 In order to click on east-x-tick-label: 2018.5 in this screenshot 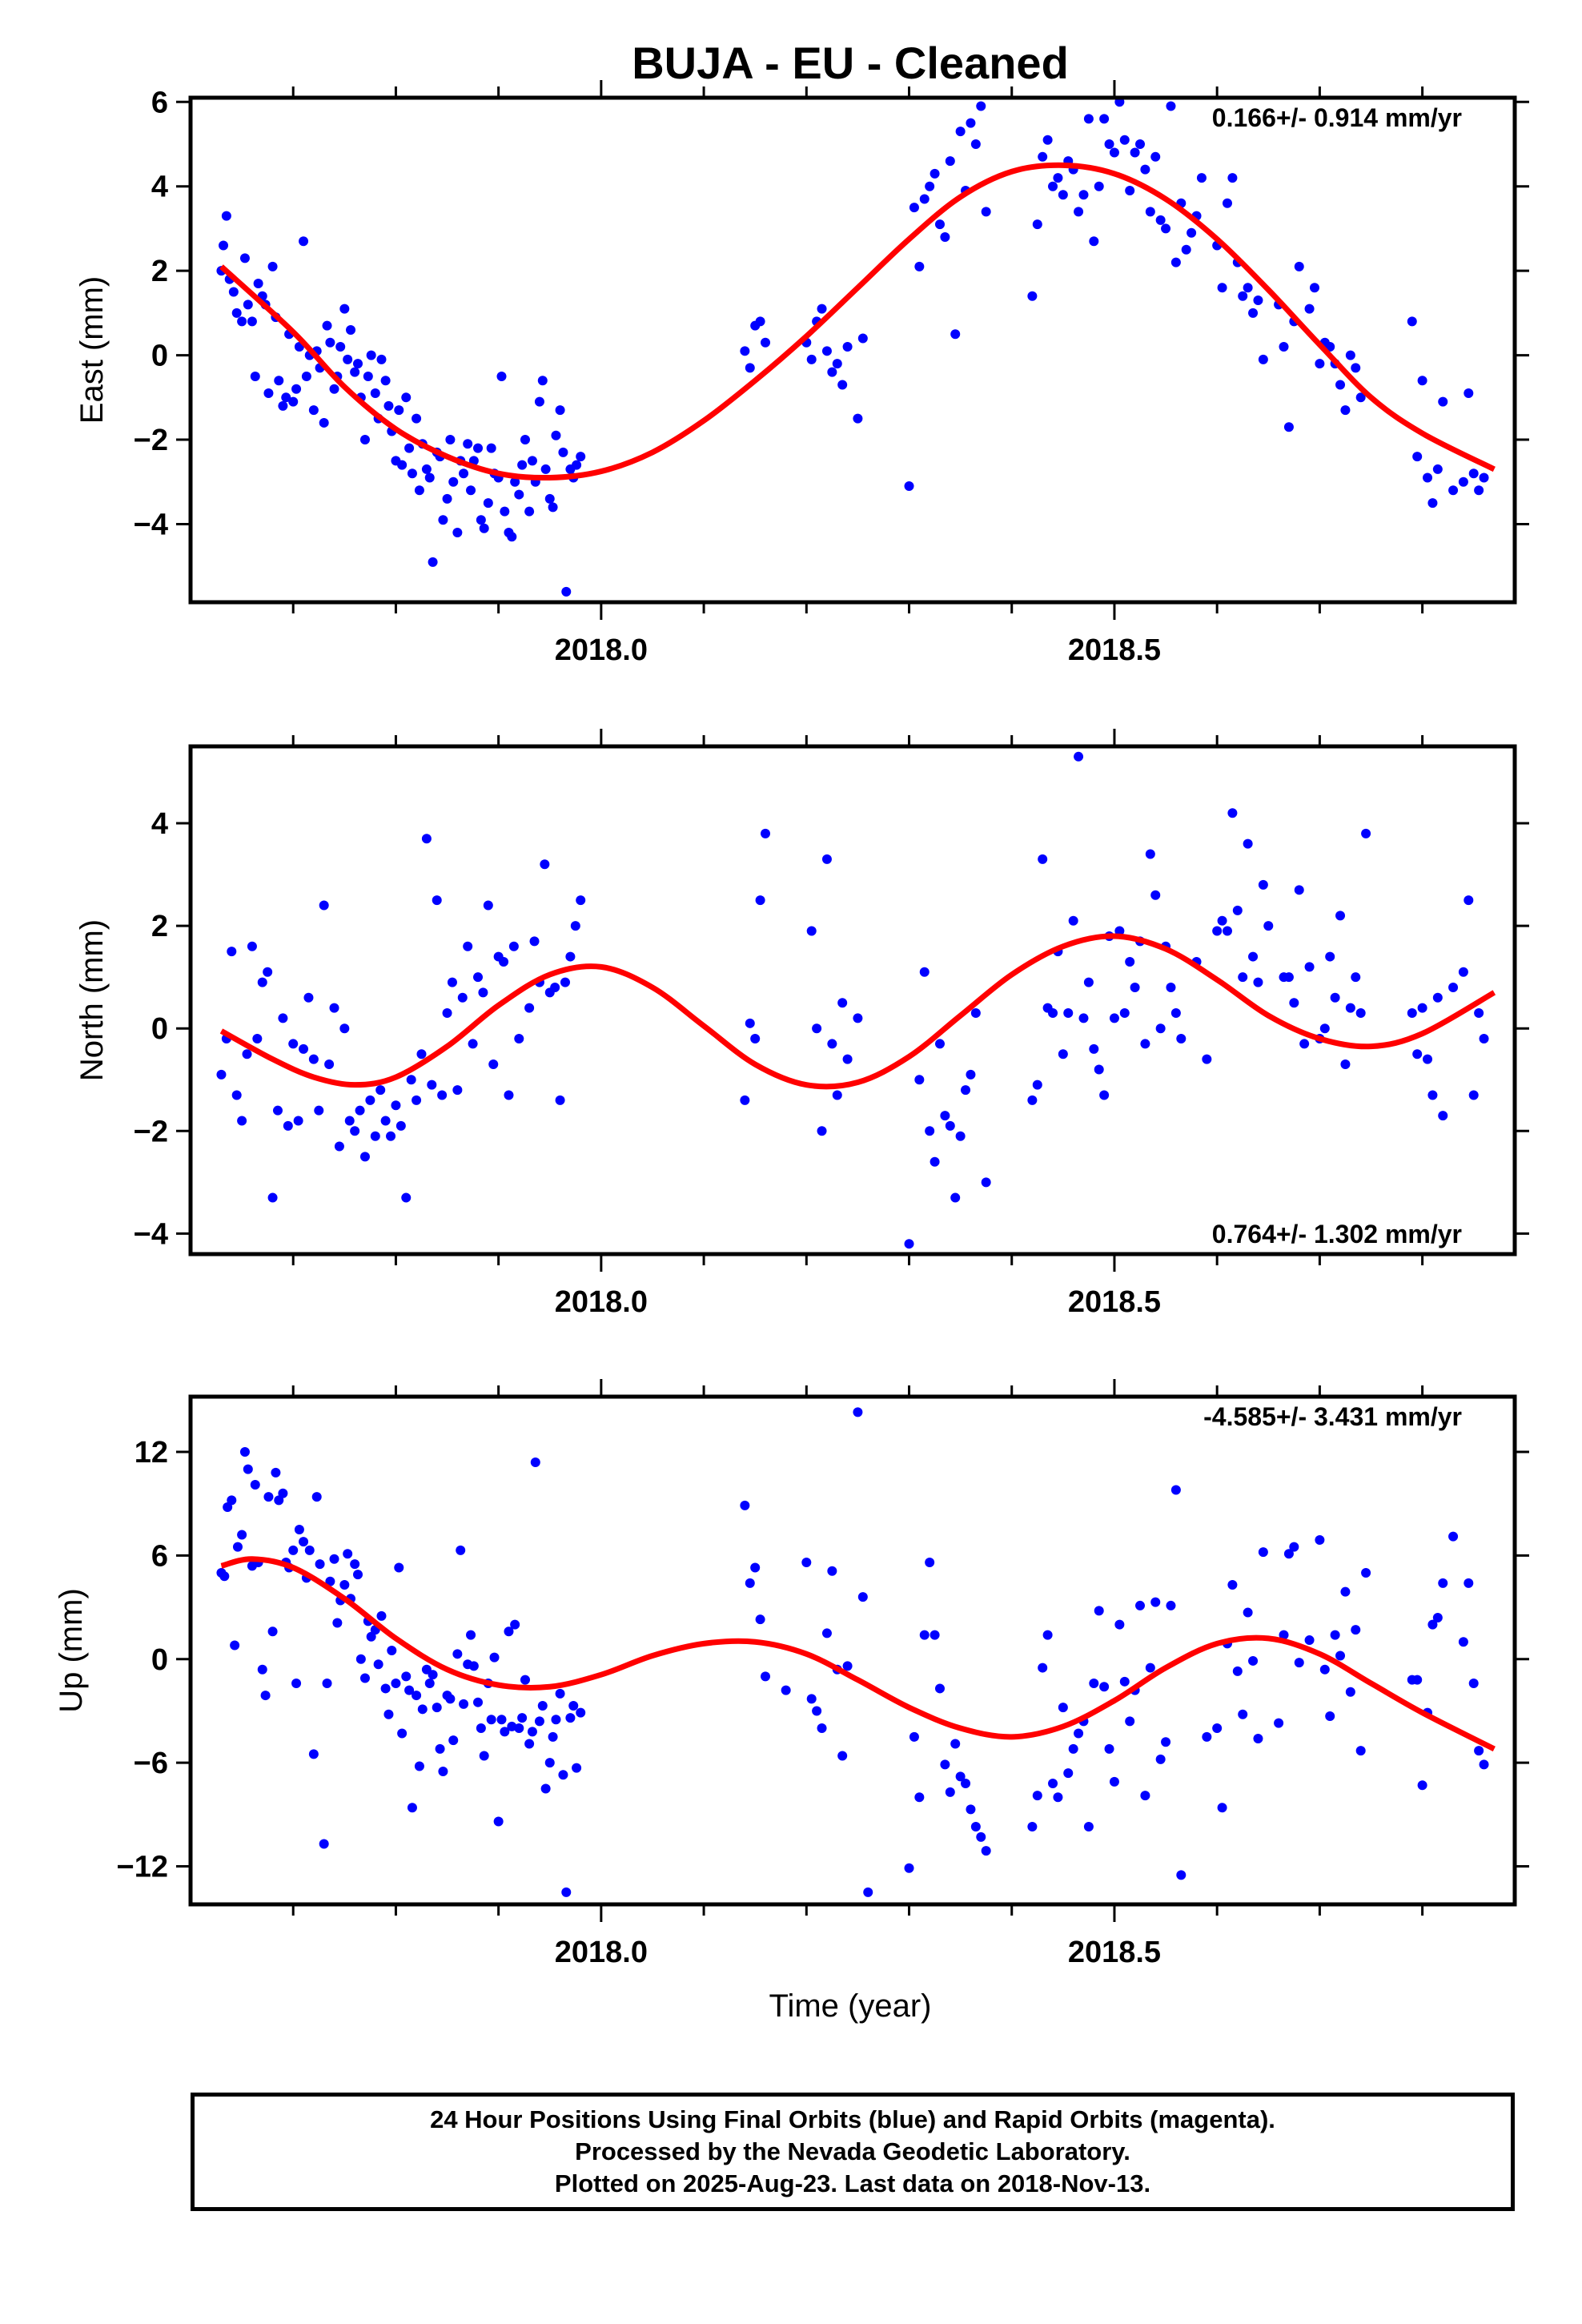, I will do `click(1114, 650)`.